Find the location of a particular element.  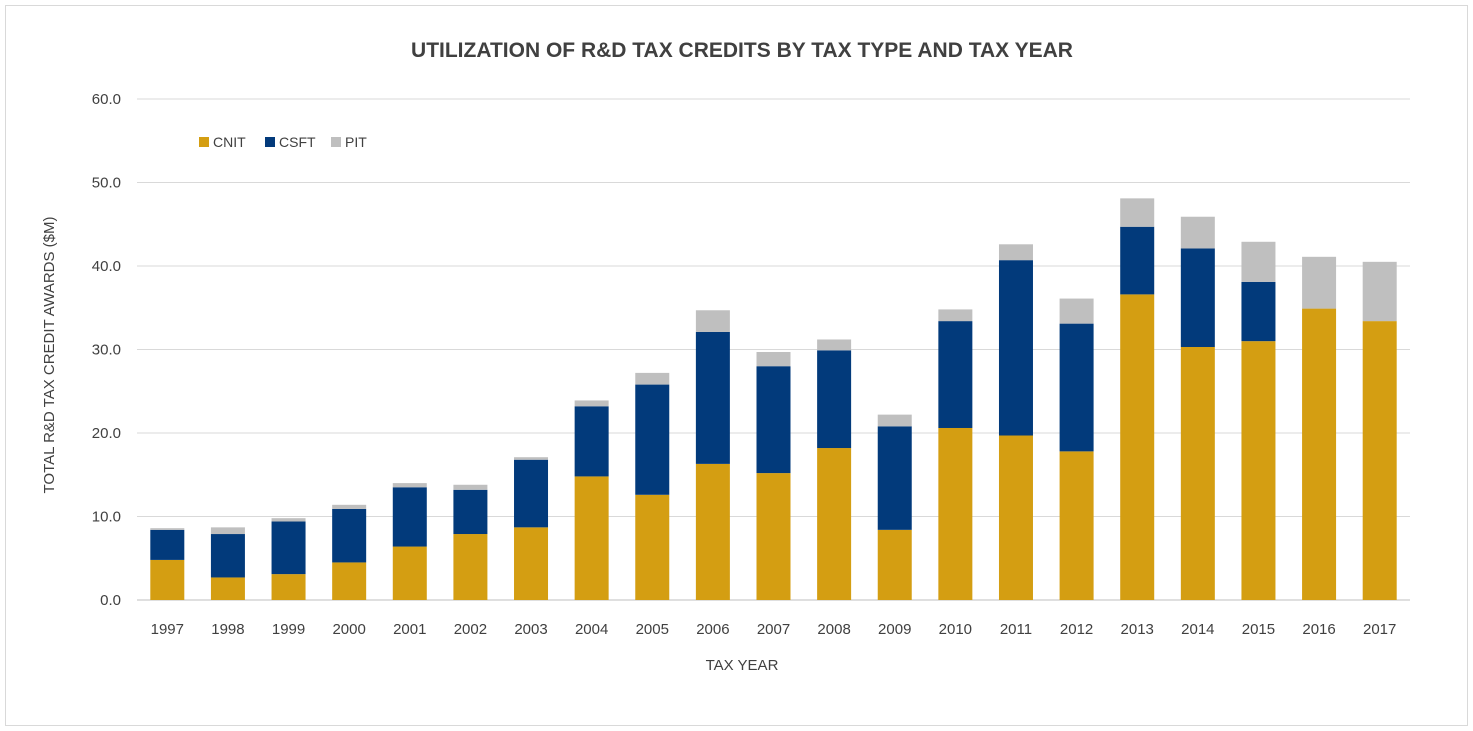

legend-swatch-cnit is located at coordinates (204, 142).